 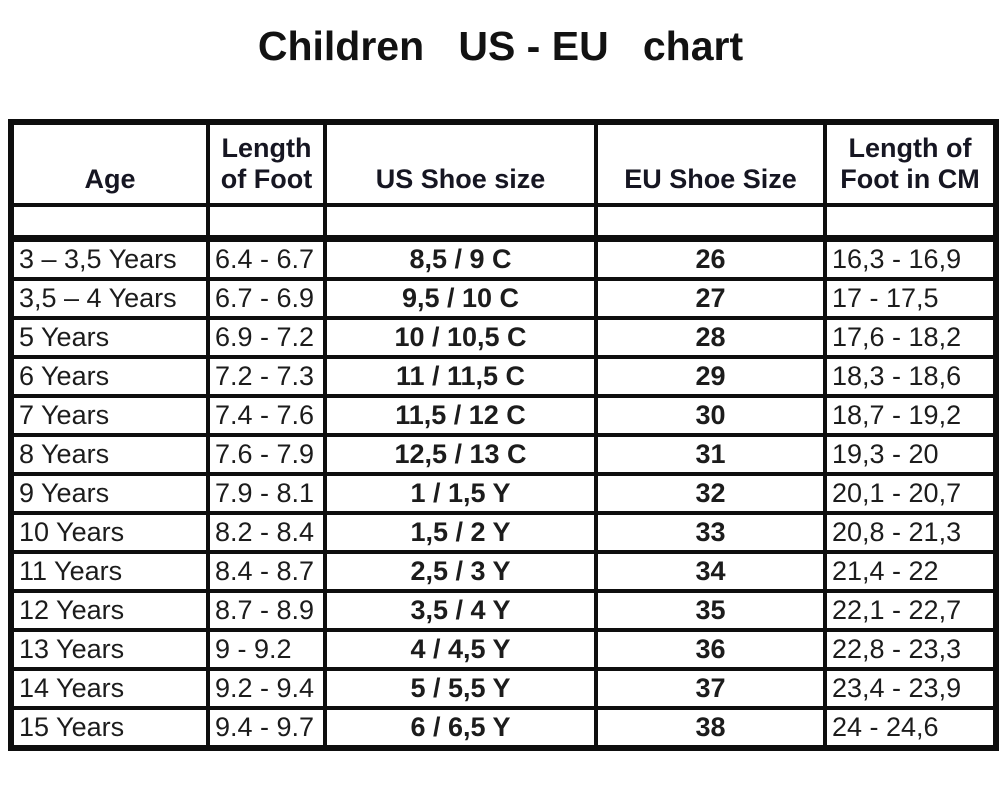 I want to click on cell-eu-size: 29, so click(x=710, y=377).